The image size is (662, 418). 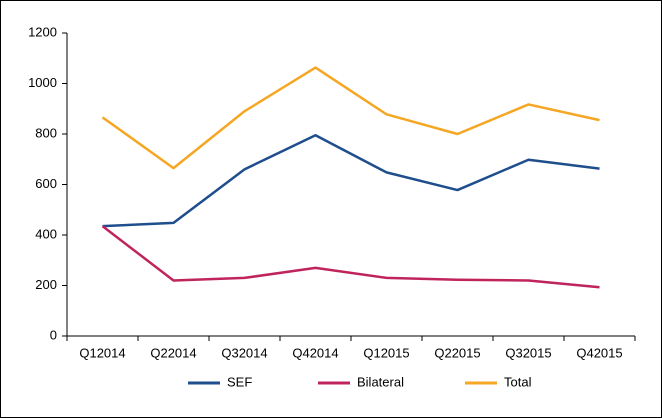 What do you see at coordinates (244, 352) in the screenshot?
I see `x-tick-label: Q32014` at bounding box center [244, 352].